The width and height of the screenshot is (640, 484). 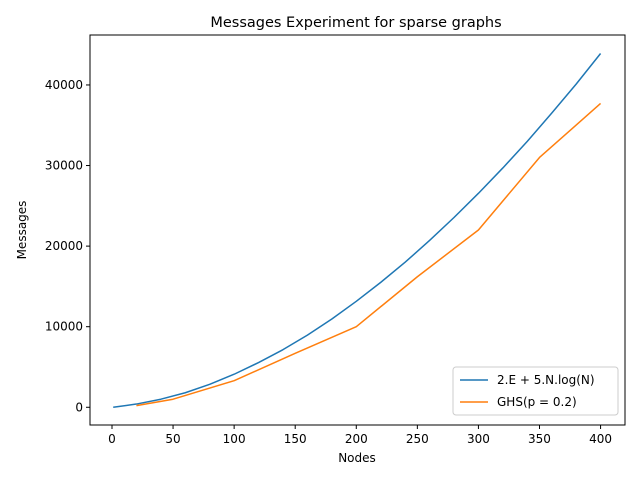 What do you see at coordinates (295, 439) in the screenshot?
I see `x-tick-label: 150` at bounding box center [295, 439].